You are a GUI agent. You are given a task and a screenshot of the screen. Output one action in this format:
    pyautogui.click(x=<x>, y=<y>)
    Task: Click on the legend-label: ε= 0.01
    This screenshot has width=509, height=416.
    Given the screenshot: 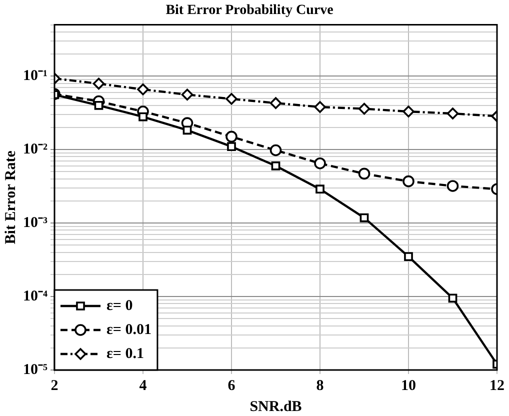 What is the action you would take?
    pyautogui.click(x=129, y=330)
    